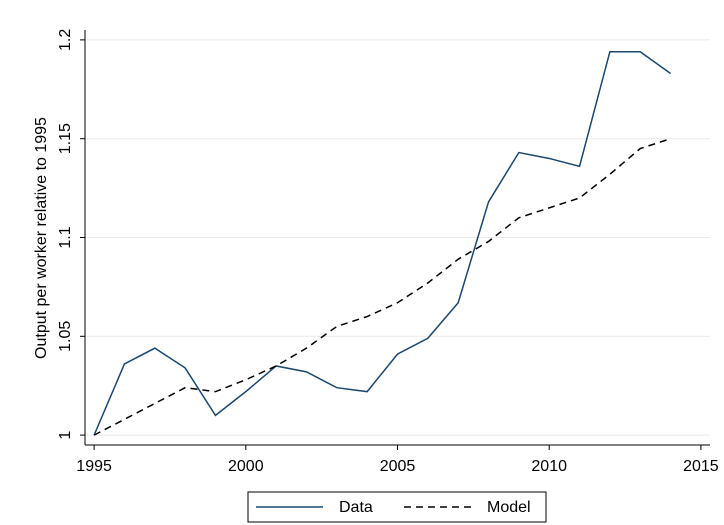 The height and width of the screenshot is (525, 724). Describe the element at coordinates (65, 138) in the screenshot. I see `y-tick-label: 1.15` at that location.